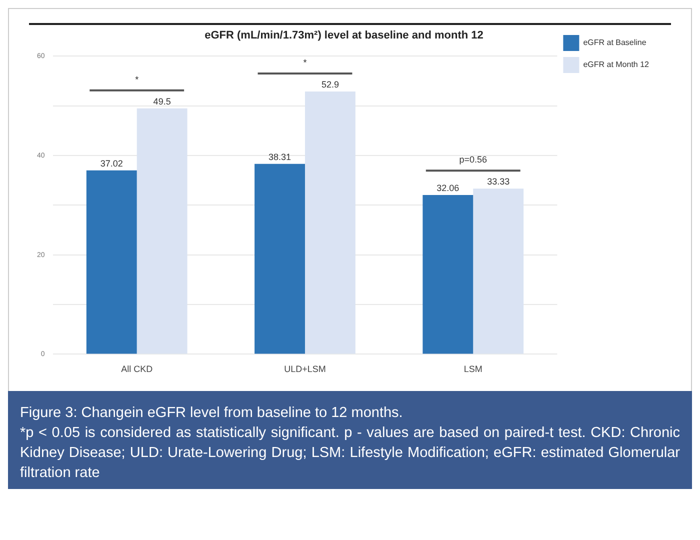 Image resolution: width=700 pixels, height=540 pixels. What do you see at coordinates (448, 187) in the screenshot?
I see `data-label: 32.06` at bounding box center [448, 187].